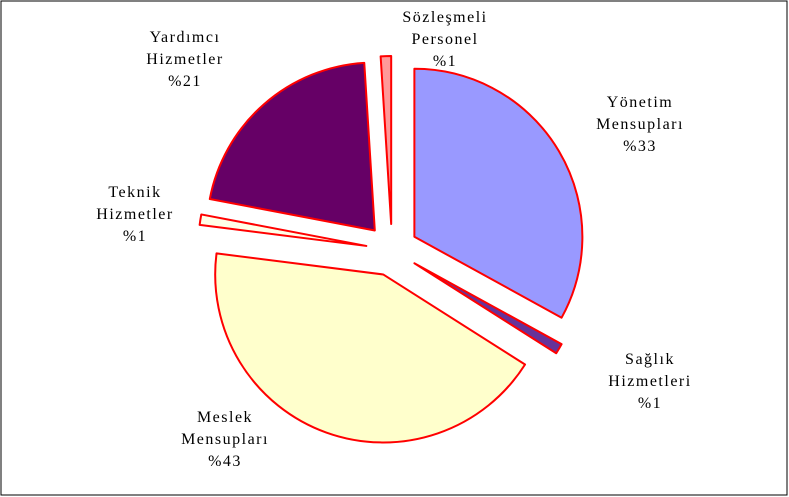 The height and width of the screenshot is (497, 789). I want to click on category-label: Sağlık Hizmetleri, so click(650, 370).